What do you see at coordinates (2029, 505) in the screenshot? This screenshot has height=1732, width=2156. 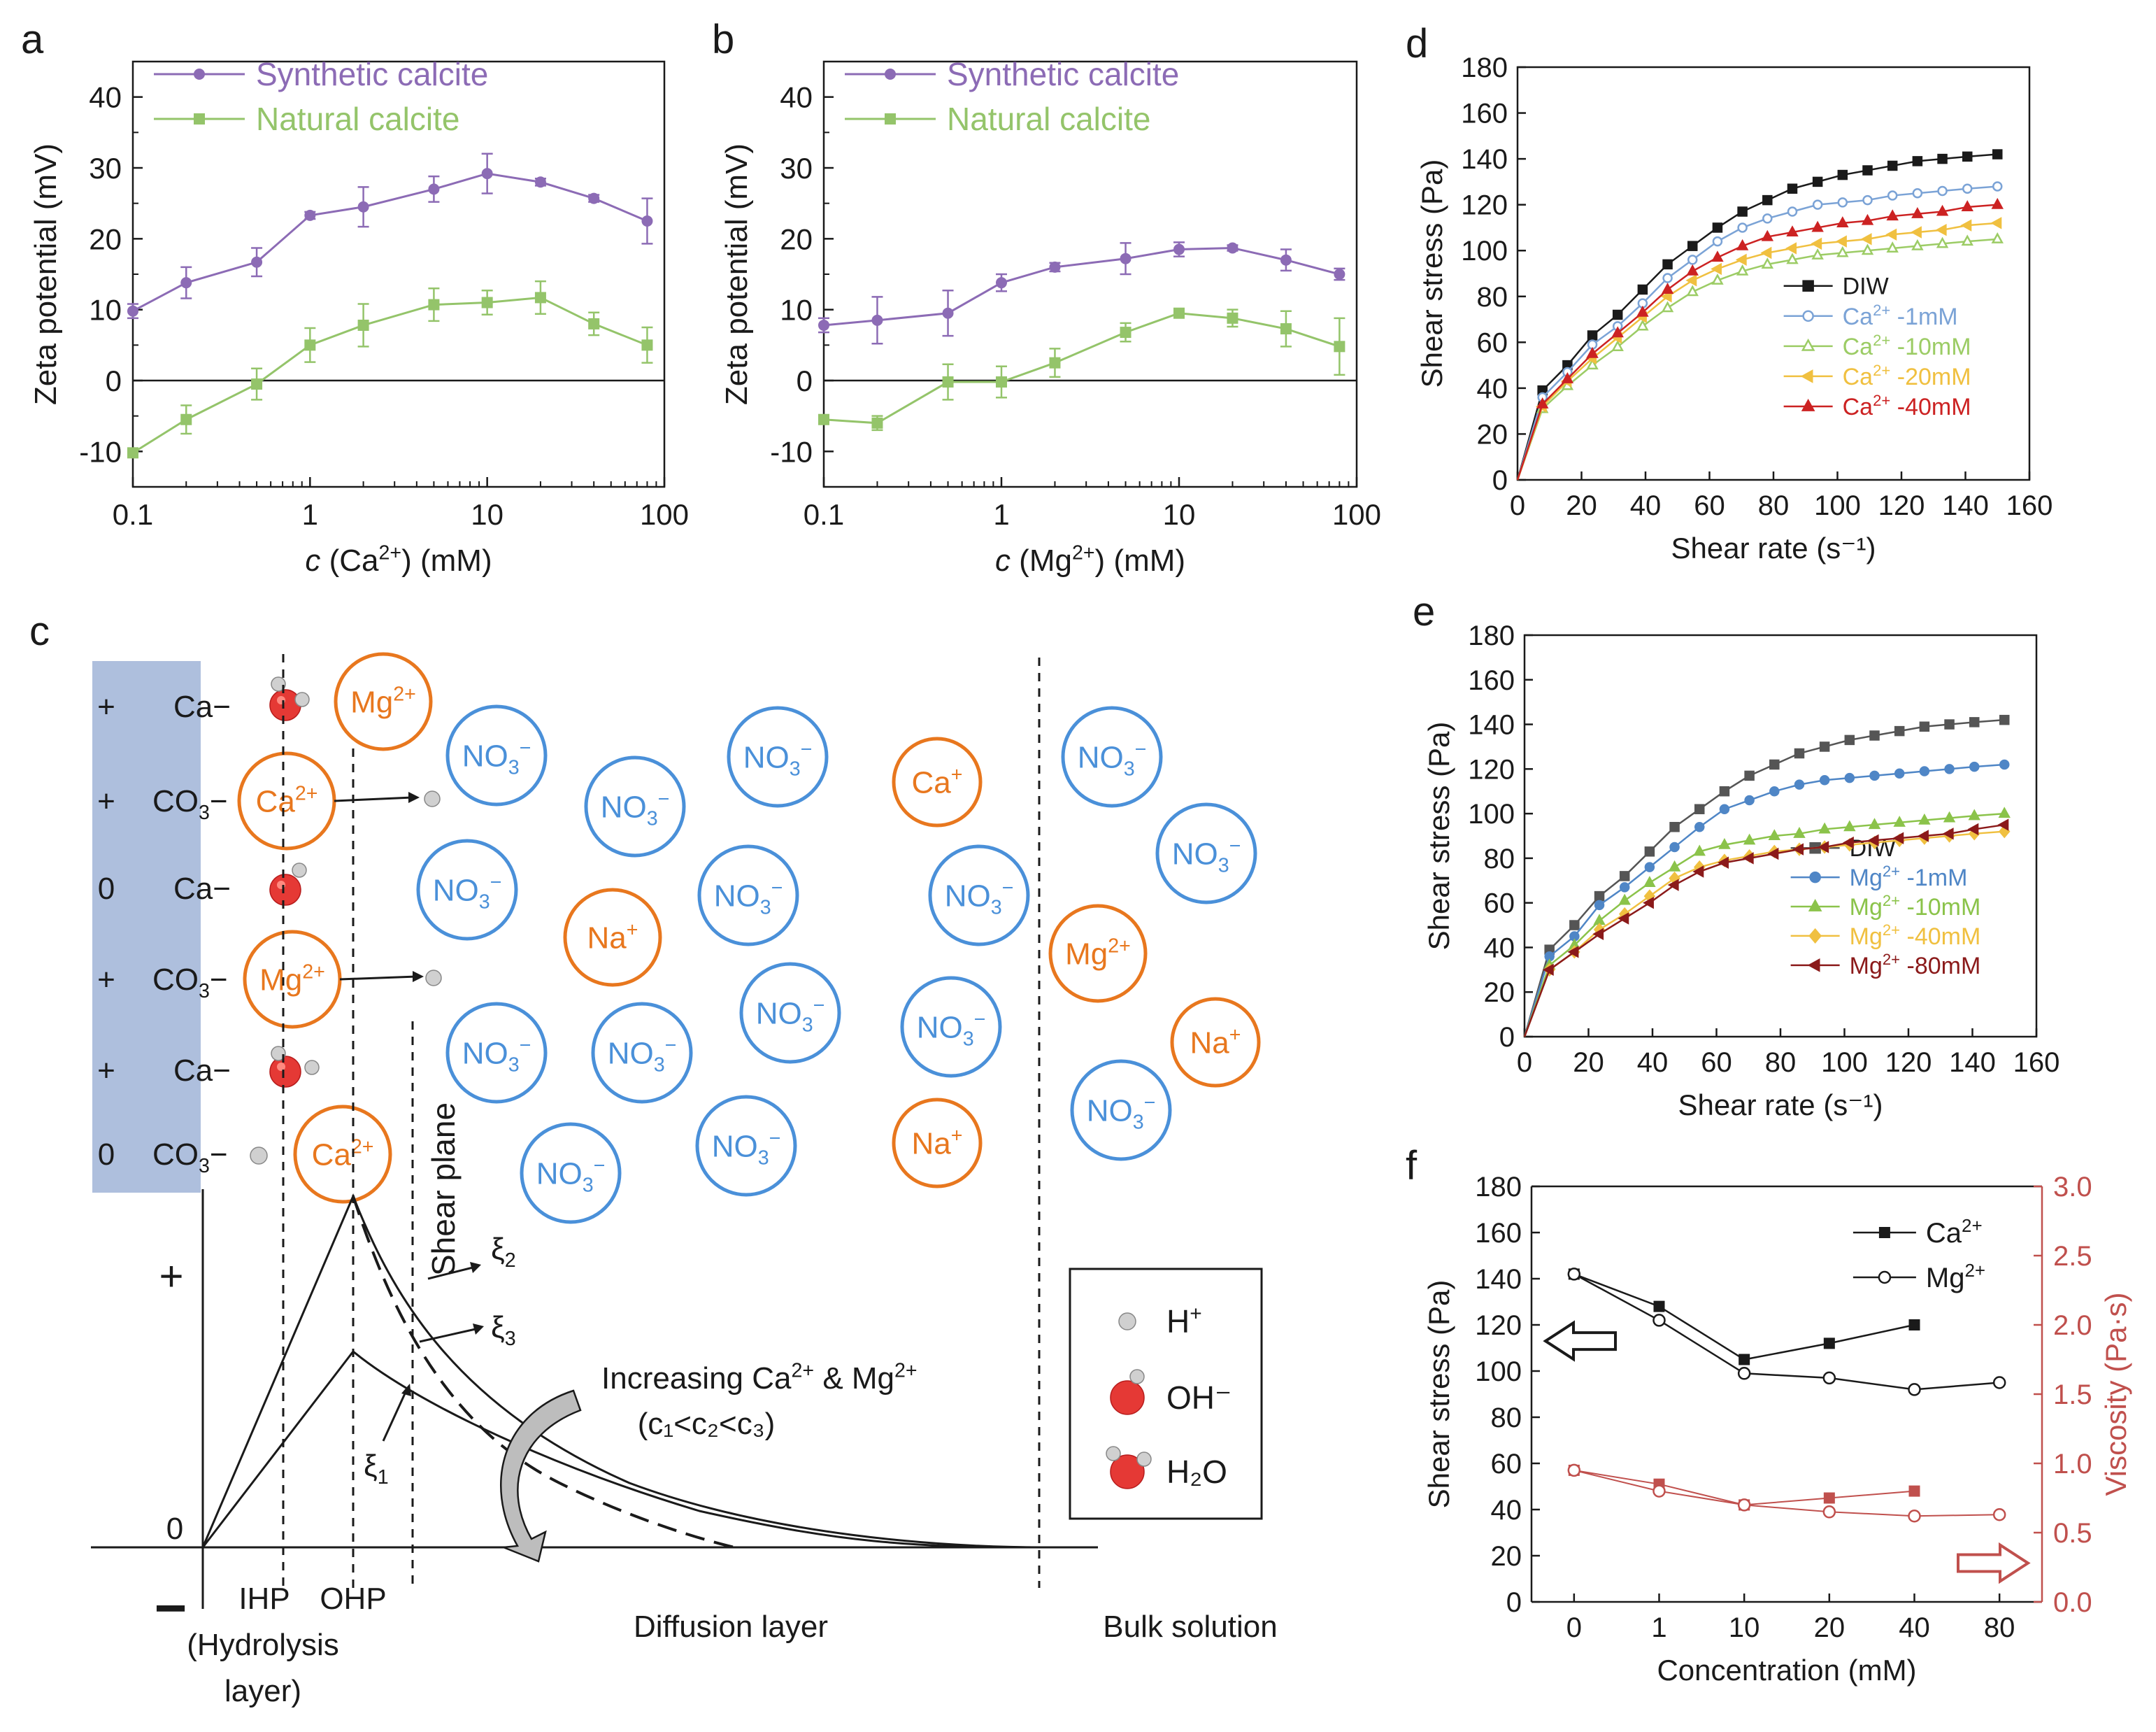 I see `x-tick-label: 160` at bounding box center [2029, 505].